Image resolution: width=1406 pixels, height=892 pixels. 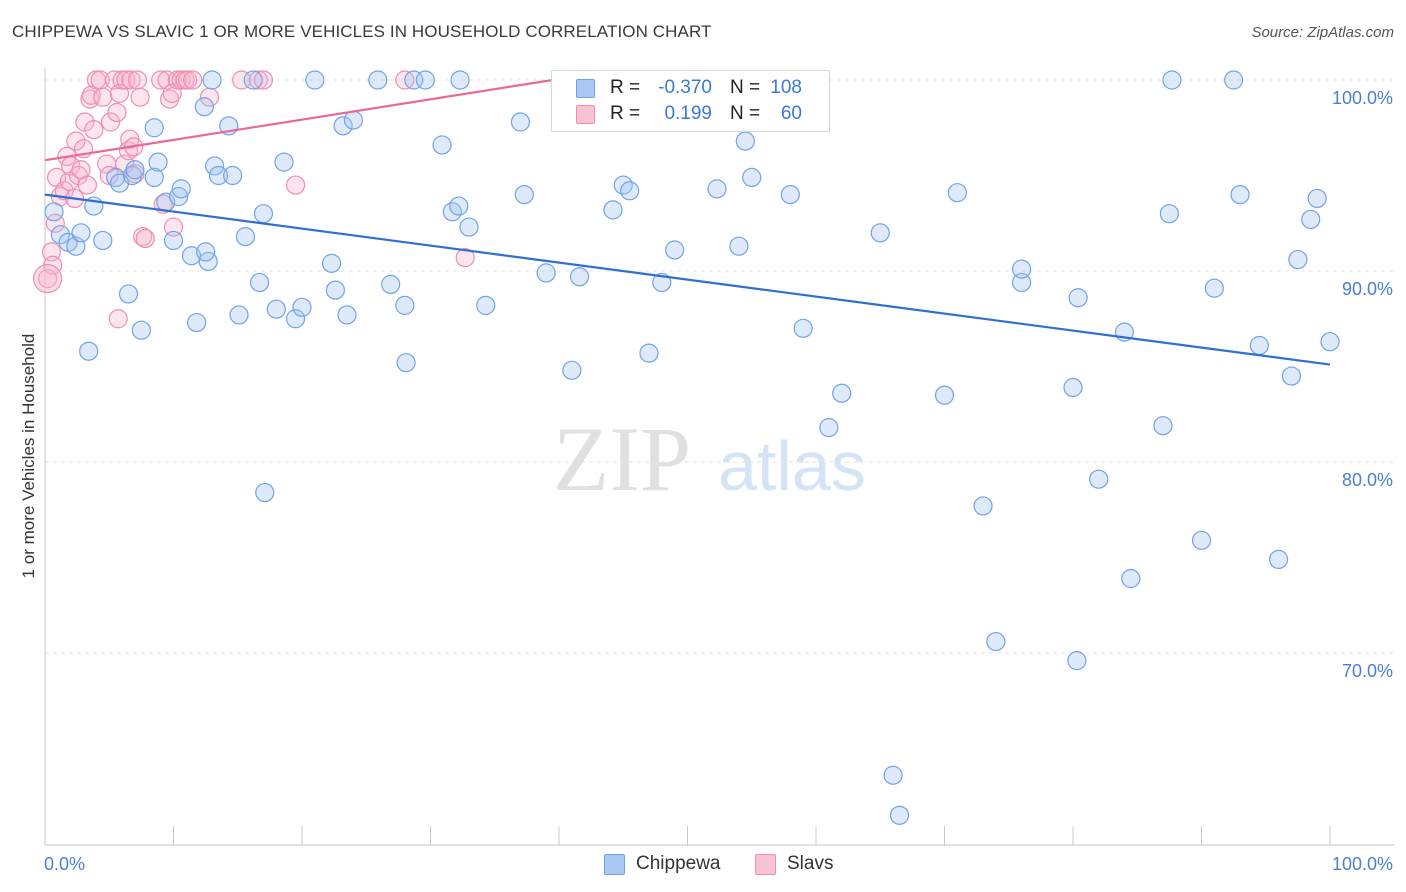 I want to click on legend-r-label: R =, so click(x=625, y=113).